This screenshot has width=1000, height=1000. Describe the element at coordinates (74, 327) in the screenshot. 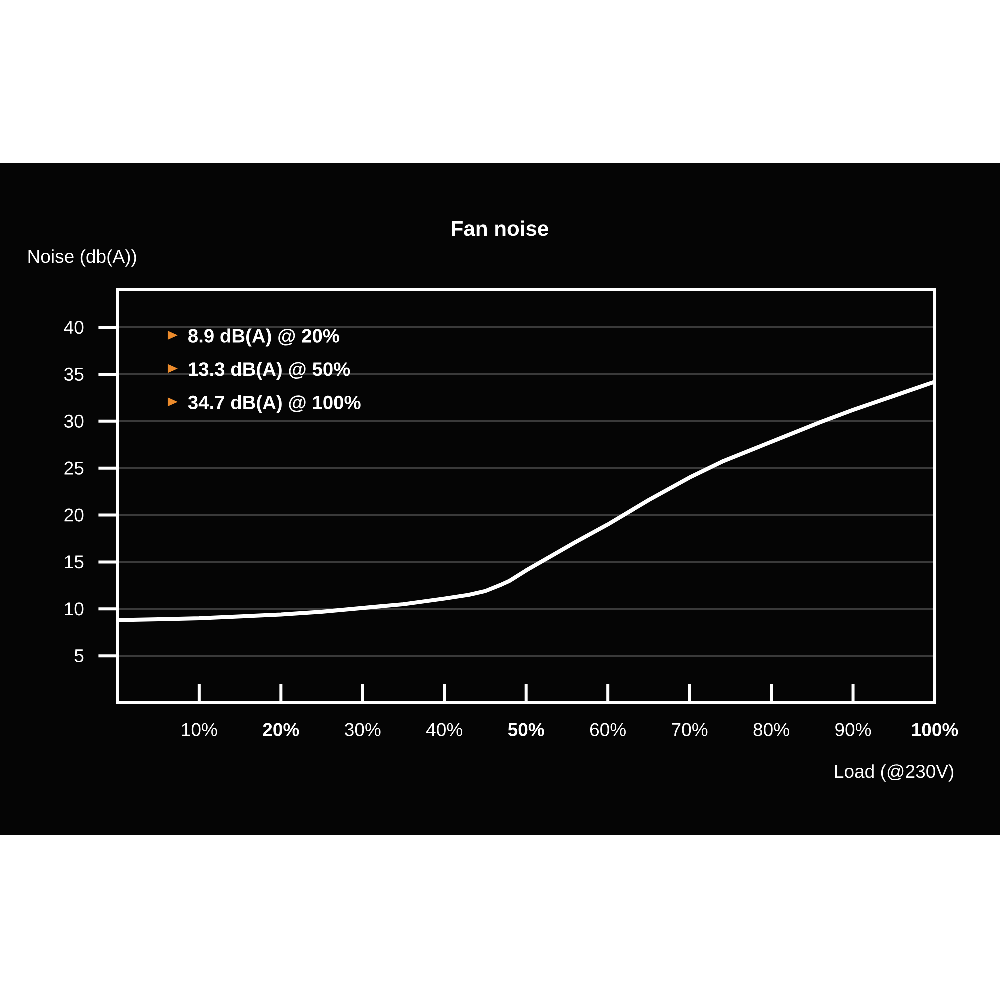

I see `y-tick-label: 40` at that location.